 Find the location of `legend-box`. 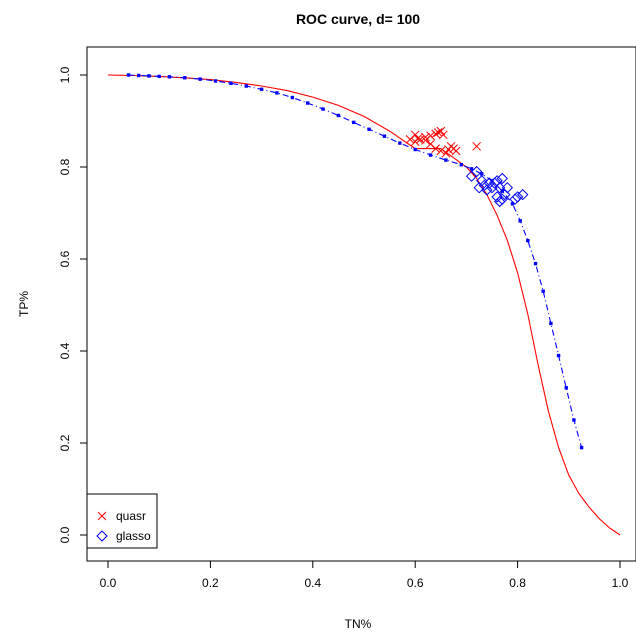

legend-box is located at coordinates (122, 521).